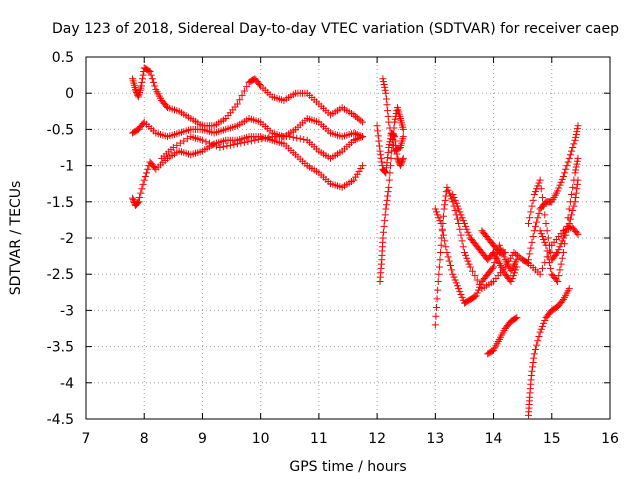 The image size is (640, 480). Describe the element at coordinates (502, 336) in the screenshot. I see `series-track-k` at that location.